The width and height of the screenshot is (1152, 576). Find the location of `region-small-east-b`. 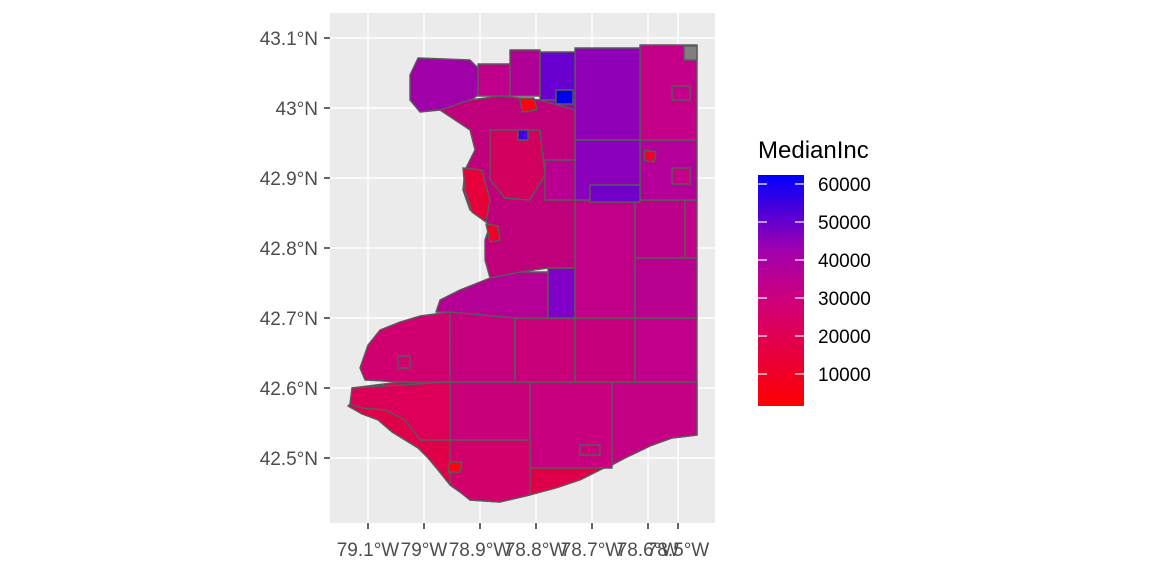

region-small-east-b is located at coordinates (681, 93).